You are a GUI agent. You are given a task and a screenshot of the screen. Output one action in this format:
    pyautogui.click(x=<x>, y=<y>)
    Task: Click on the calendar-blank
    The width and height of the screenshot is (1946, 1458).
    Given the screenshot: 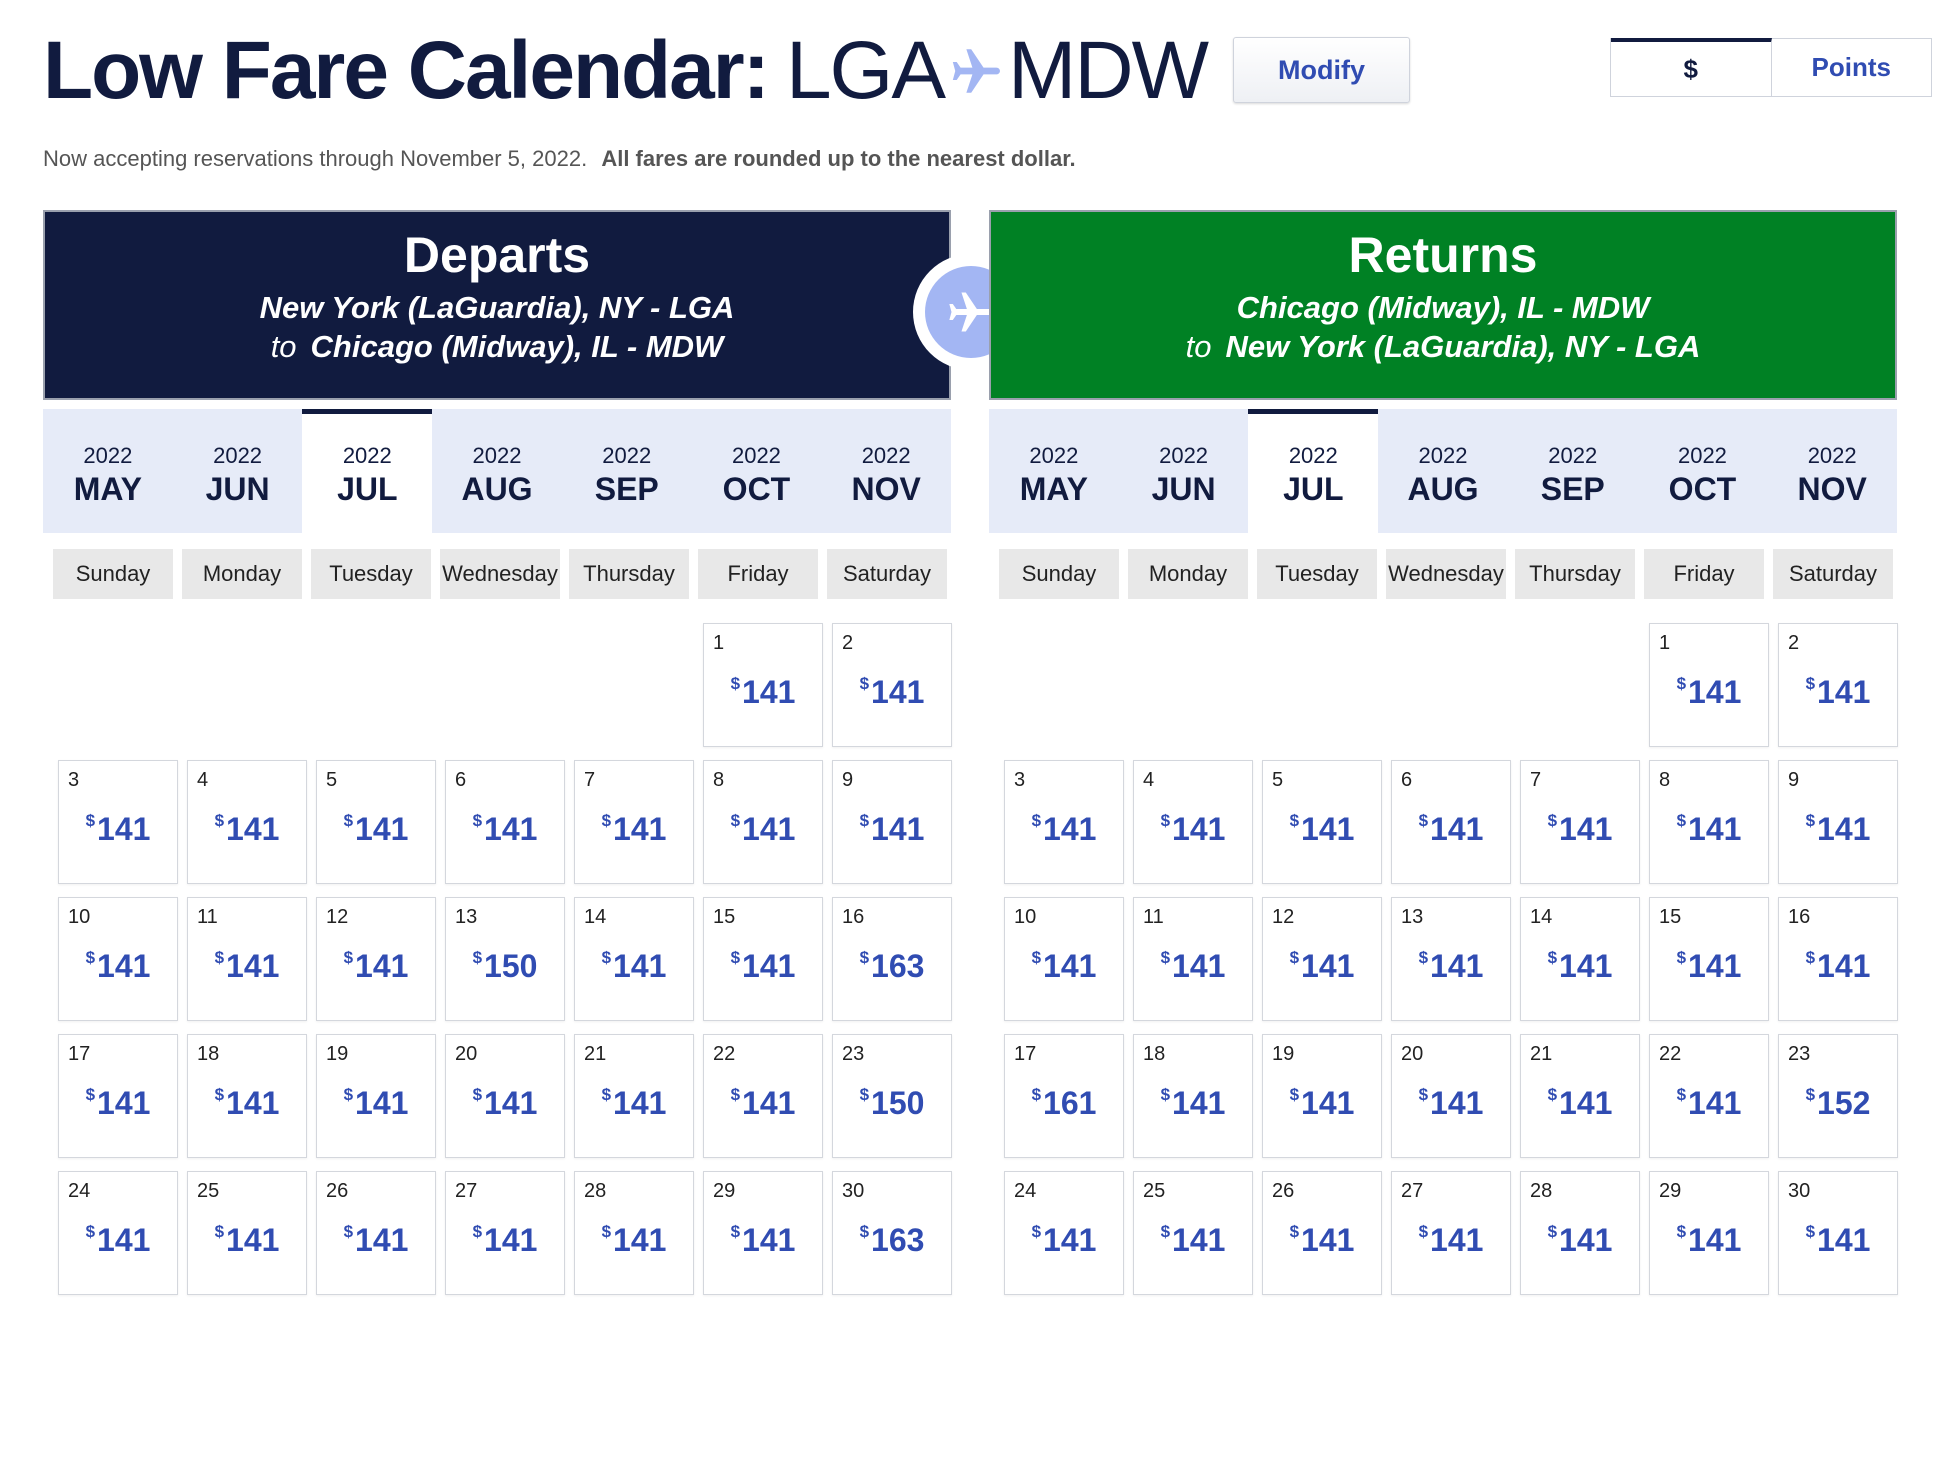 What is the action you would take?
    pyautogui.click(x=1451, y=685)
    